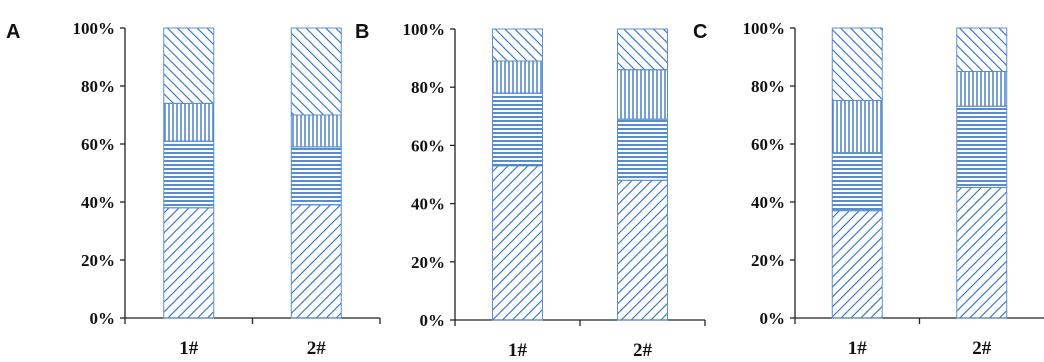 This screenshot has width=1044, height=362. I want to click on panel-label: A, so click(13, 32).